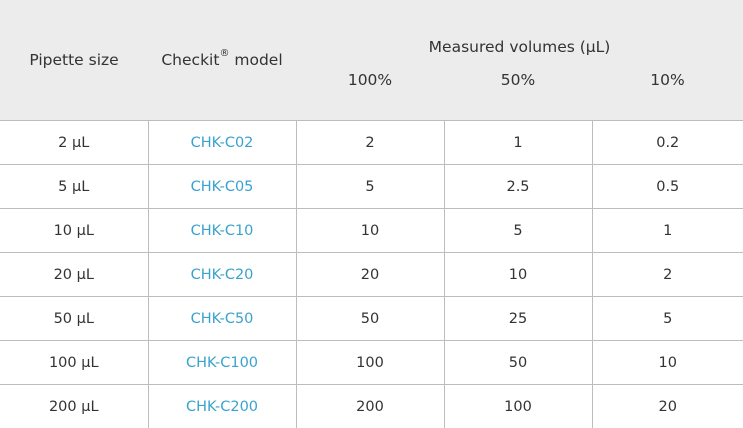 This screenshot has width=743, height=428. I want to click on cell-volume-100: 10, so click(370, 231).